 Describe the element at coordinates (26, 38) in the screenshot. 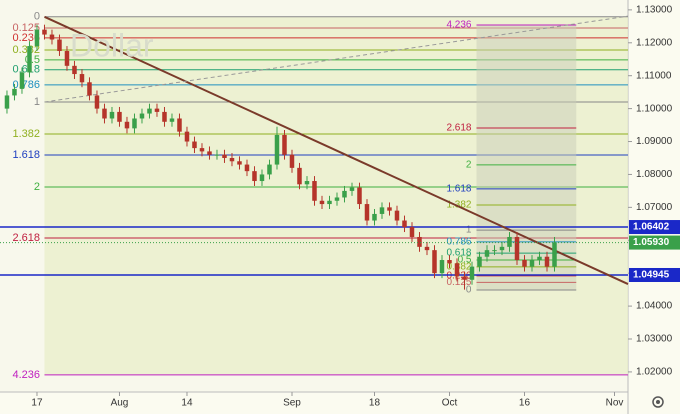

I see `fib-label: 0.236` at that location.